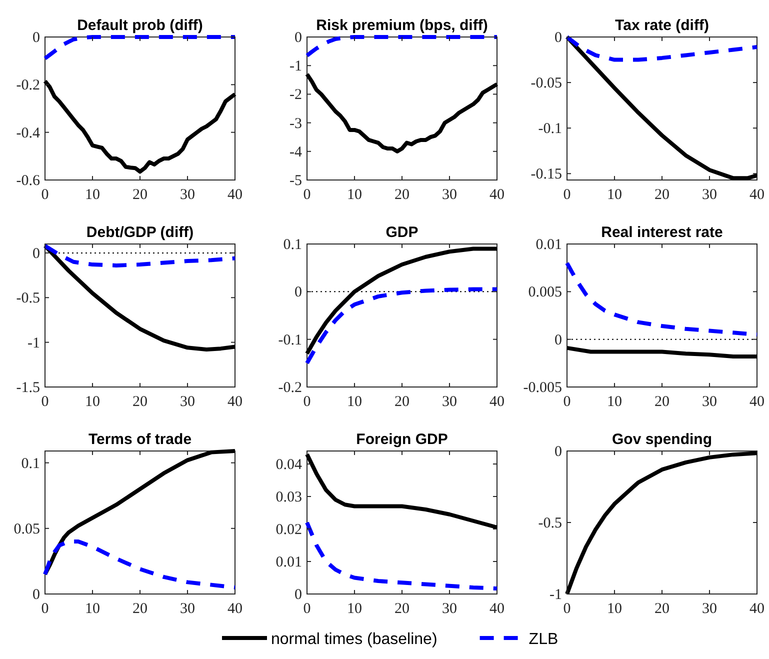 The height and width of the screenshot is (659, 769). Describe the element at coordinates (296, 181) in the screenshot. I see `y-tick-label: -5` at that location.